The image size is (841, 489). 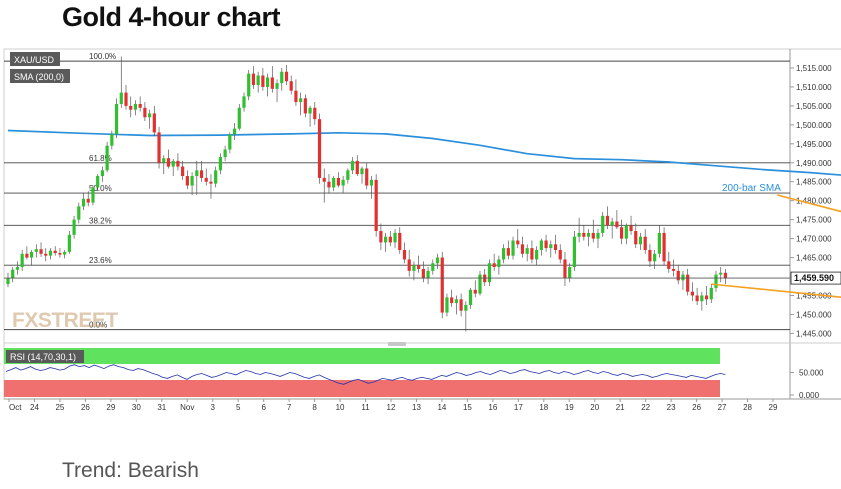 What do you see at coordinates (34, 407) in the screenshot?
I see `time-tick-label: 24` at bounding box center [34, 407].